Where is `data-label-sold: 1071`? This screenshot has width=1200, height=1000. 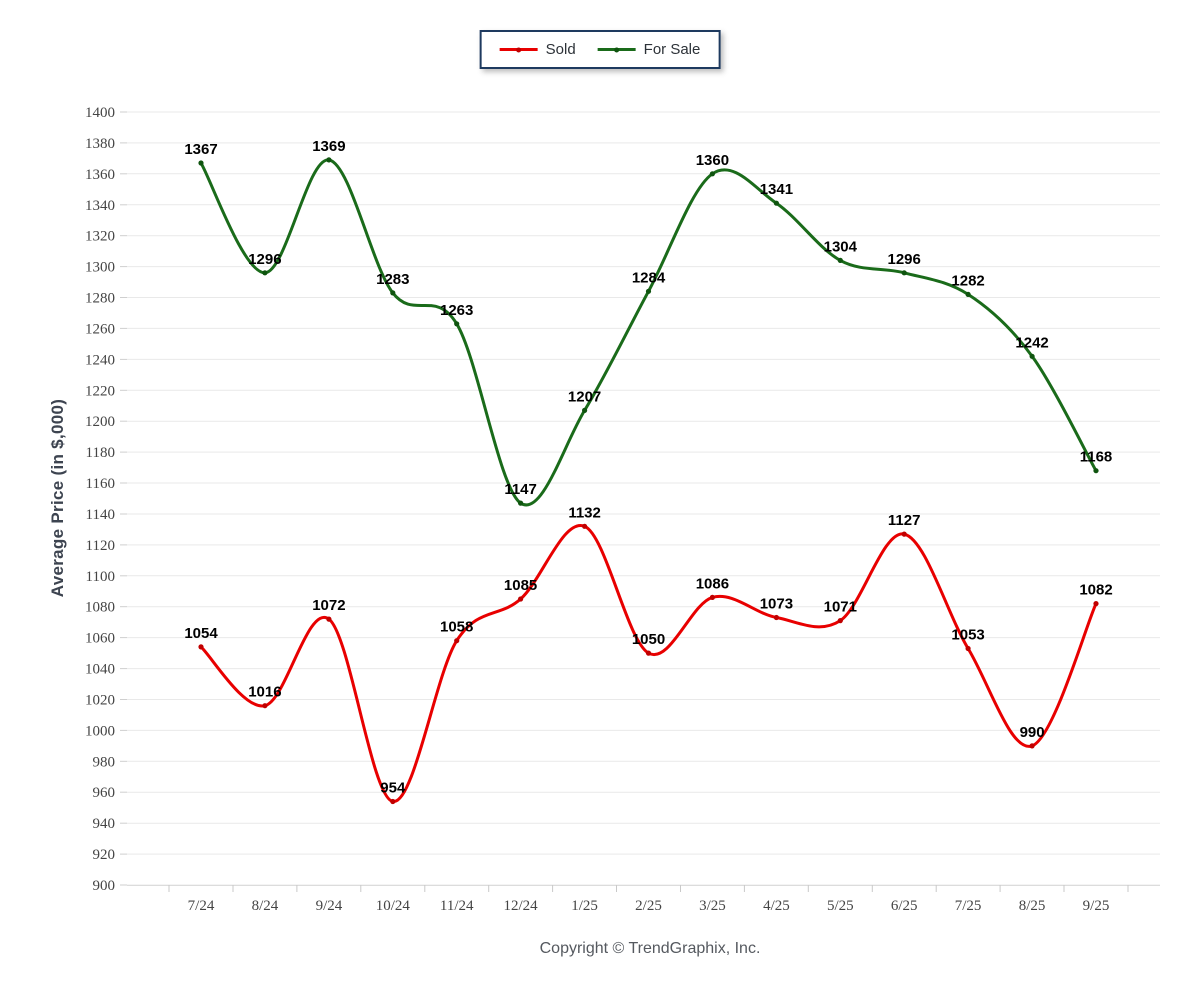
data-label-sold: 1071 is located at coordinates (840, 607).